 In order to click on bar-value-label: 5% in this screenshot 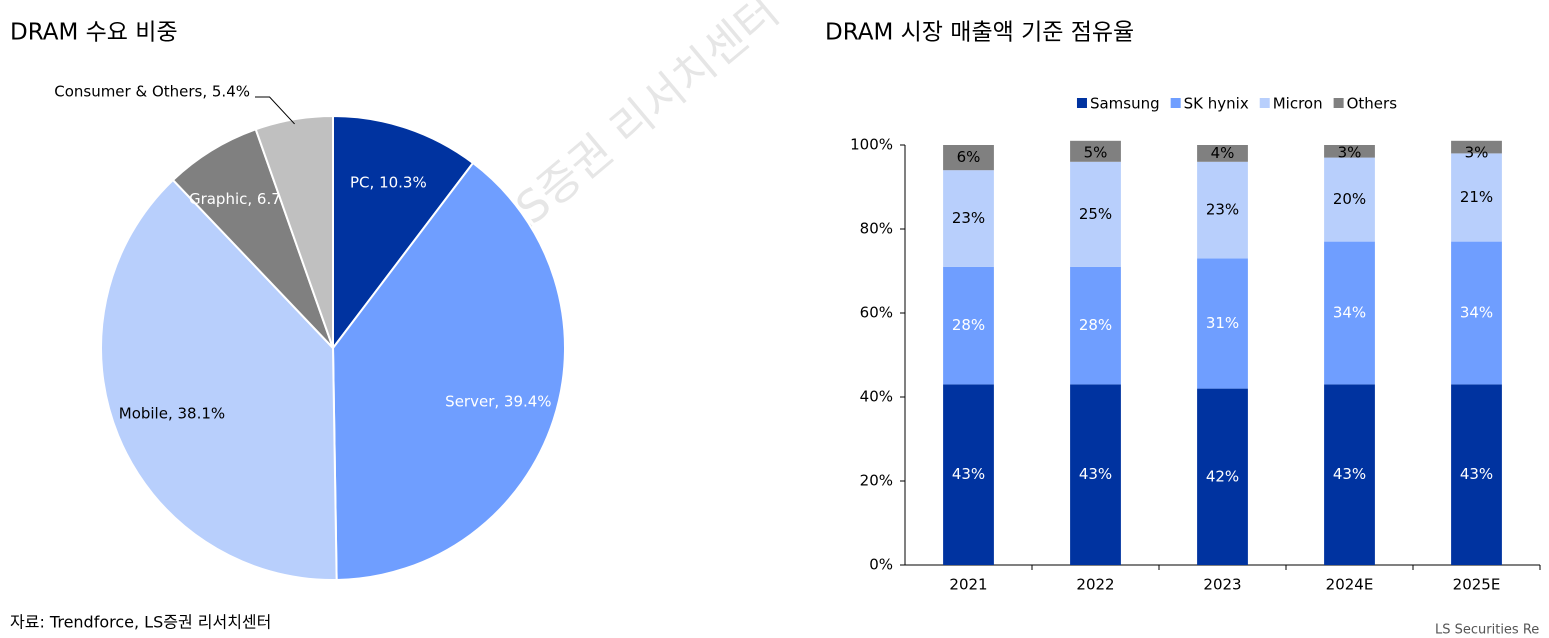, I will do `click(1096, 153)`.